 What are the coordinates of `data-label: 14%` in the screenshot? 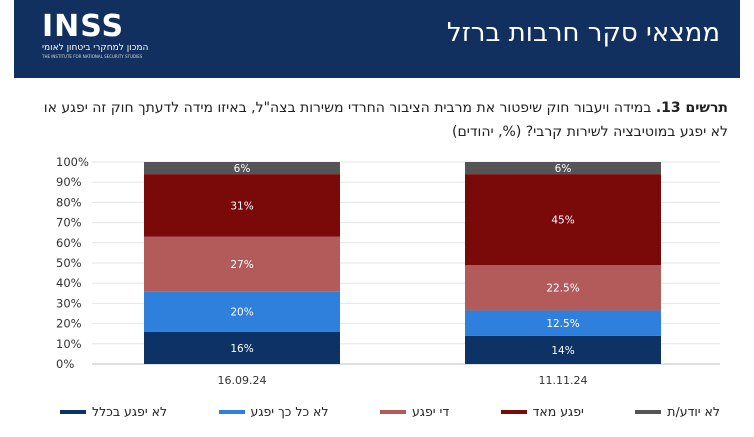 It's located at (562, 351).